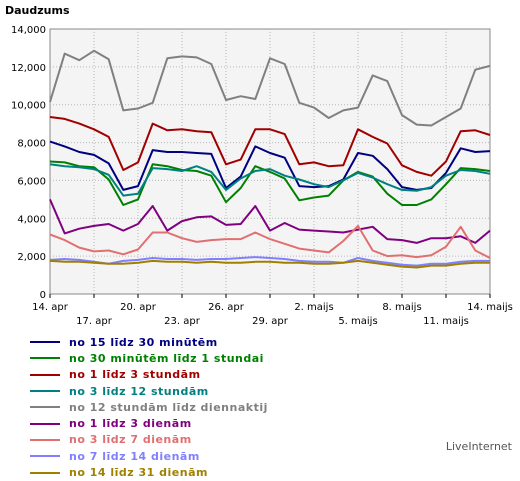 The image size is (520, 481). I want to click on legend-label: no 3 līdz 12 stundām, so click(139, 391).